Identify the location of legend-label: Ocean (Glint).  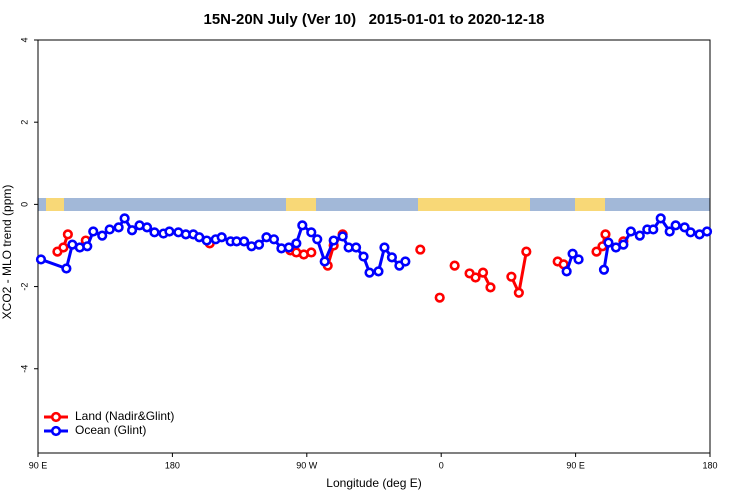
(110, 430).